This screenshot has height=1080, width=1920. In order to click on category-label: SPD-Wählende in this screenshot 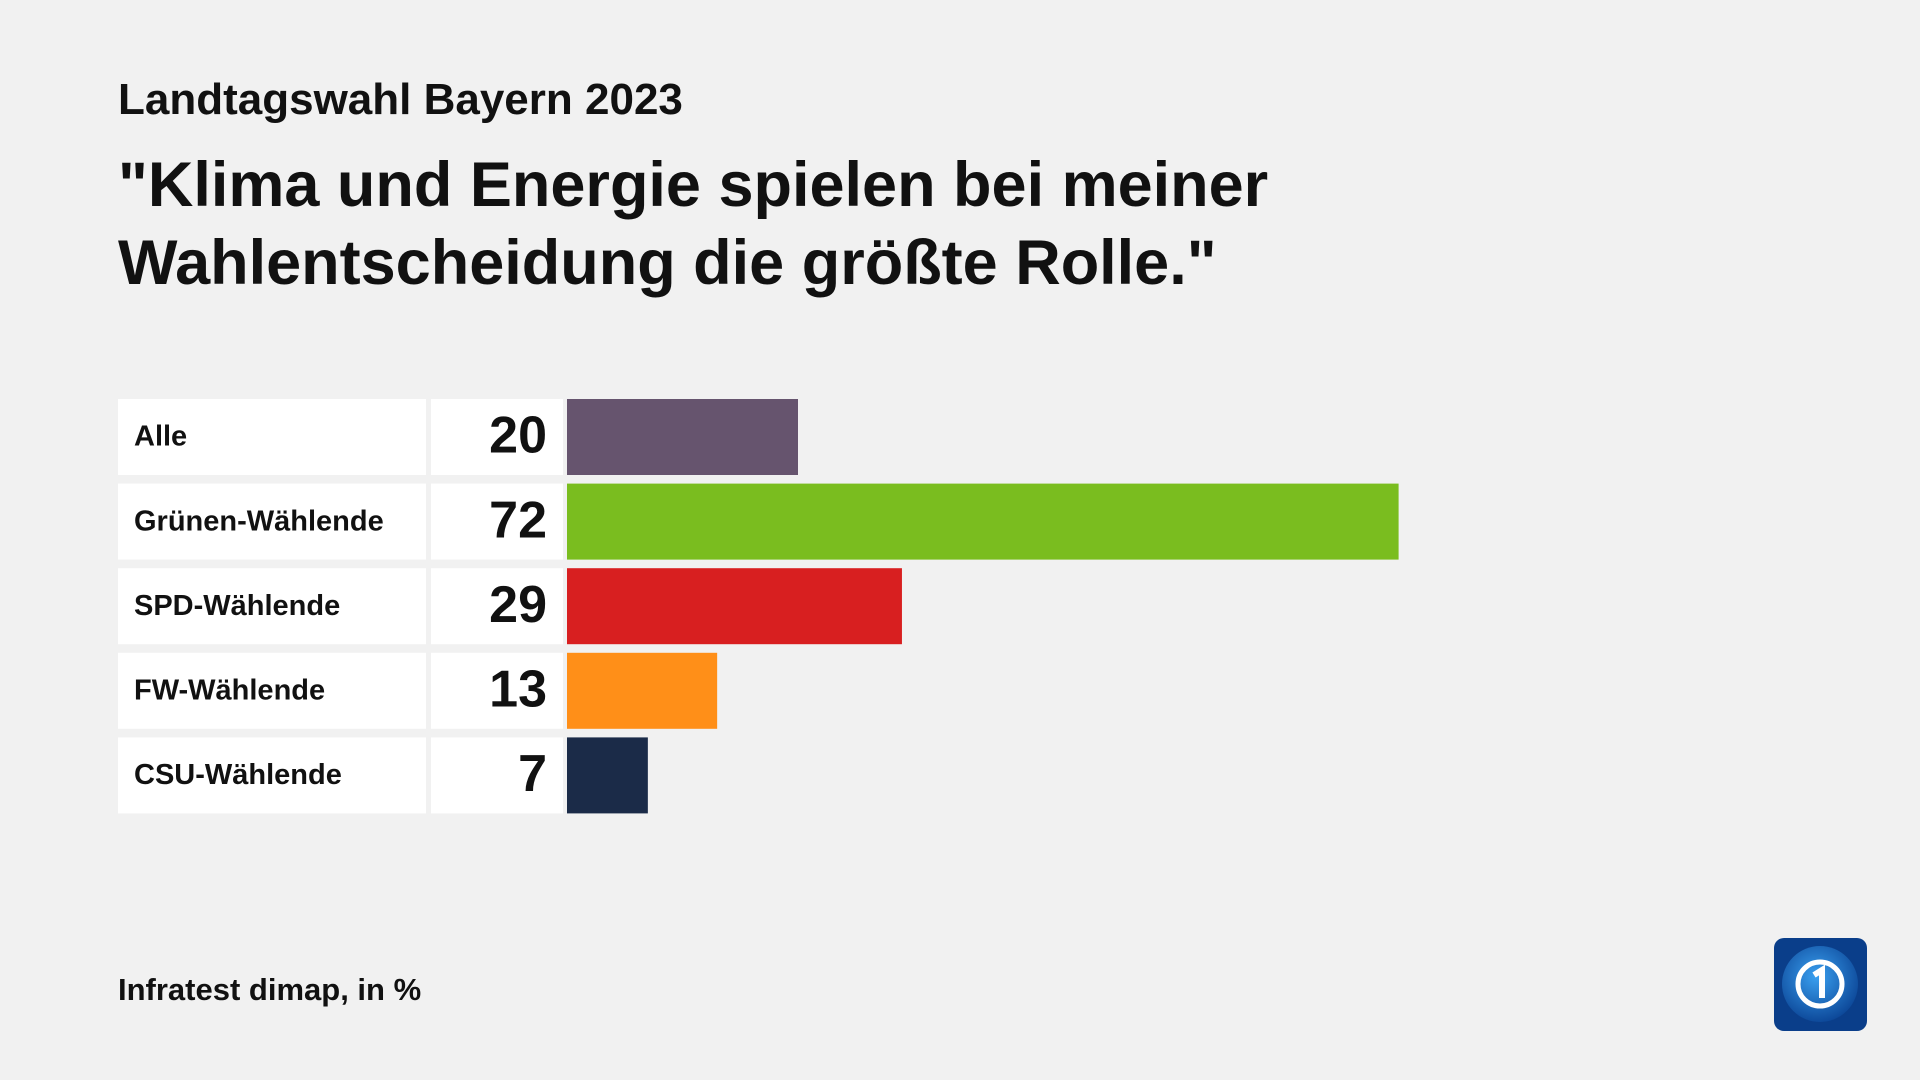, I will do `click(237, 606)`.